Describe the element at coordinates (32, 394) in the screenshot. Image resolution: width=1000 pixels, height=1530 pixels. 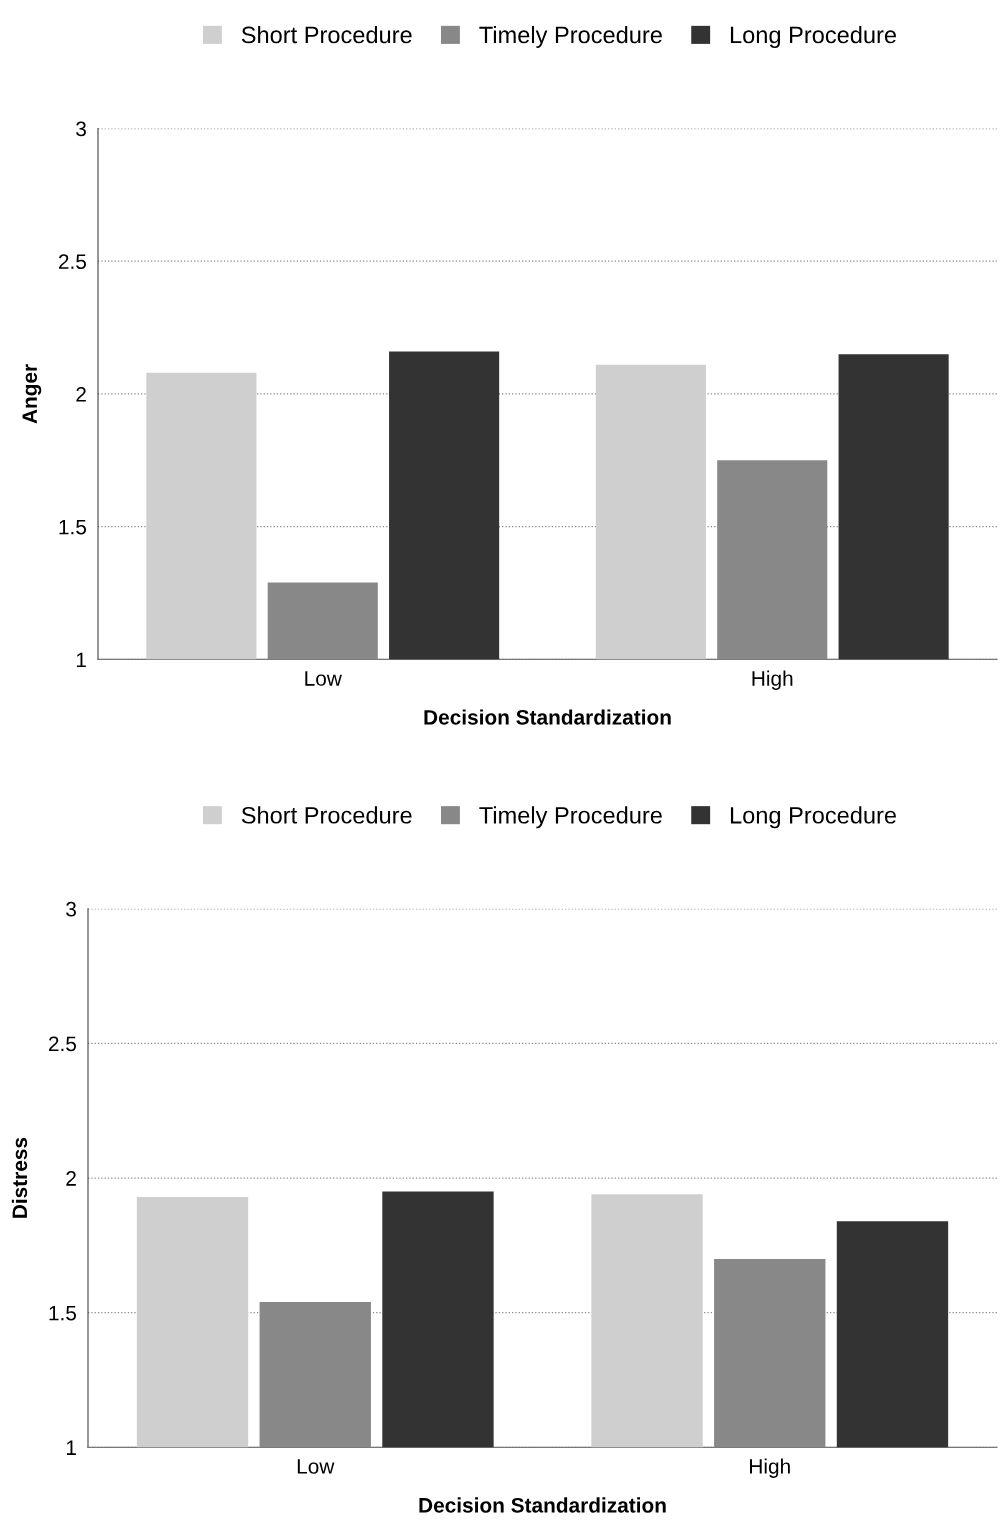
I see `y-axis-title: Anger` at that location.